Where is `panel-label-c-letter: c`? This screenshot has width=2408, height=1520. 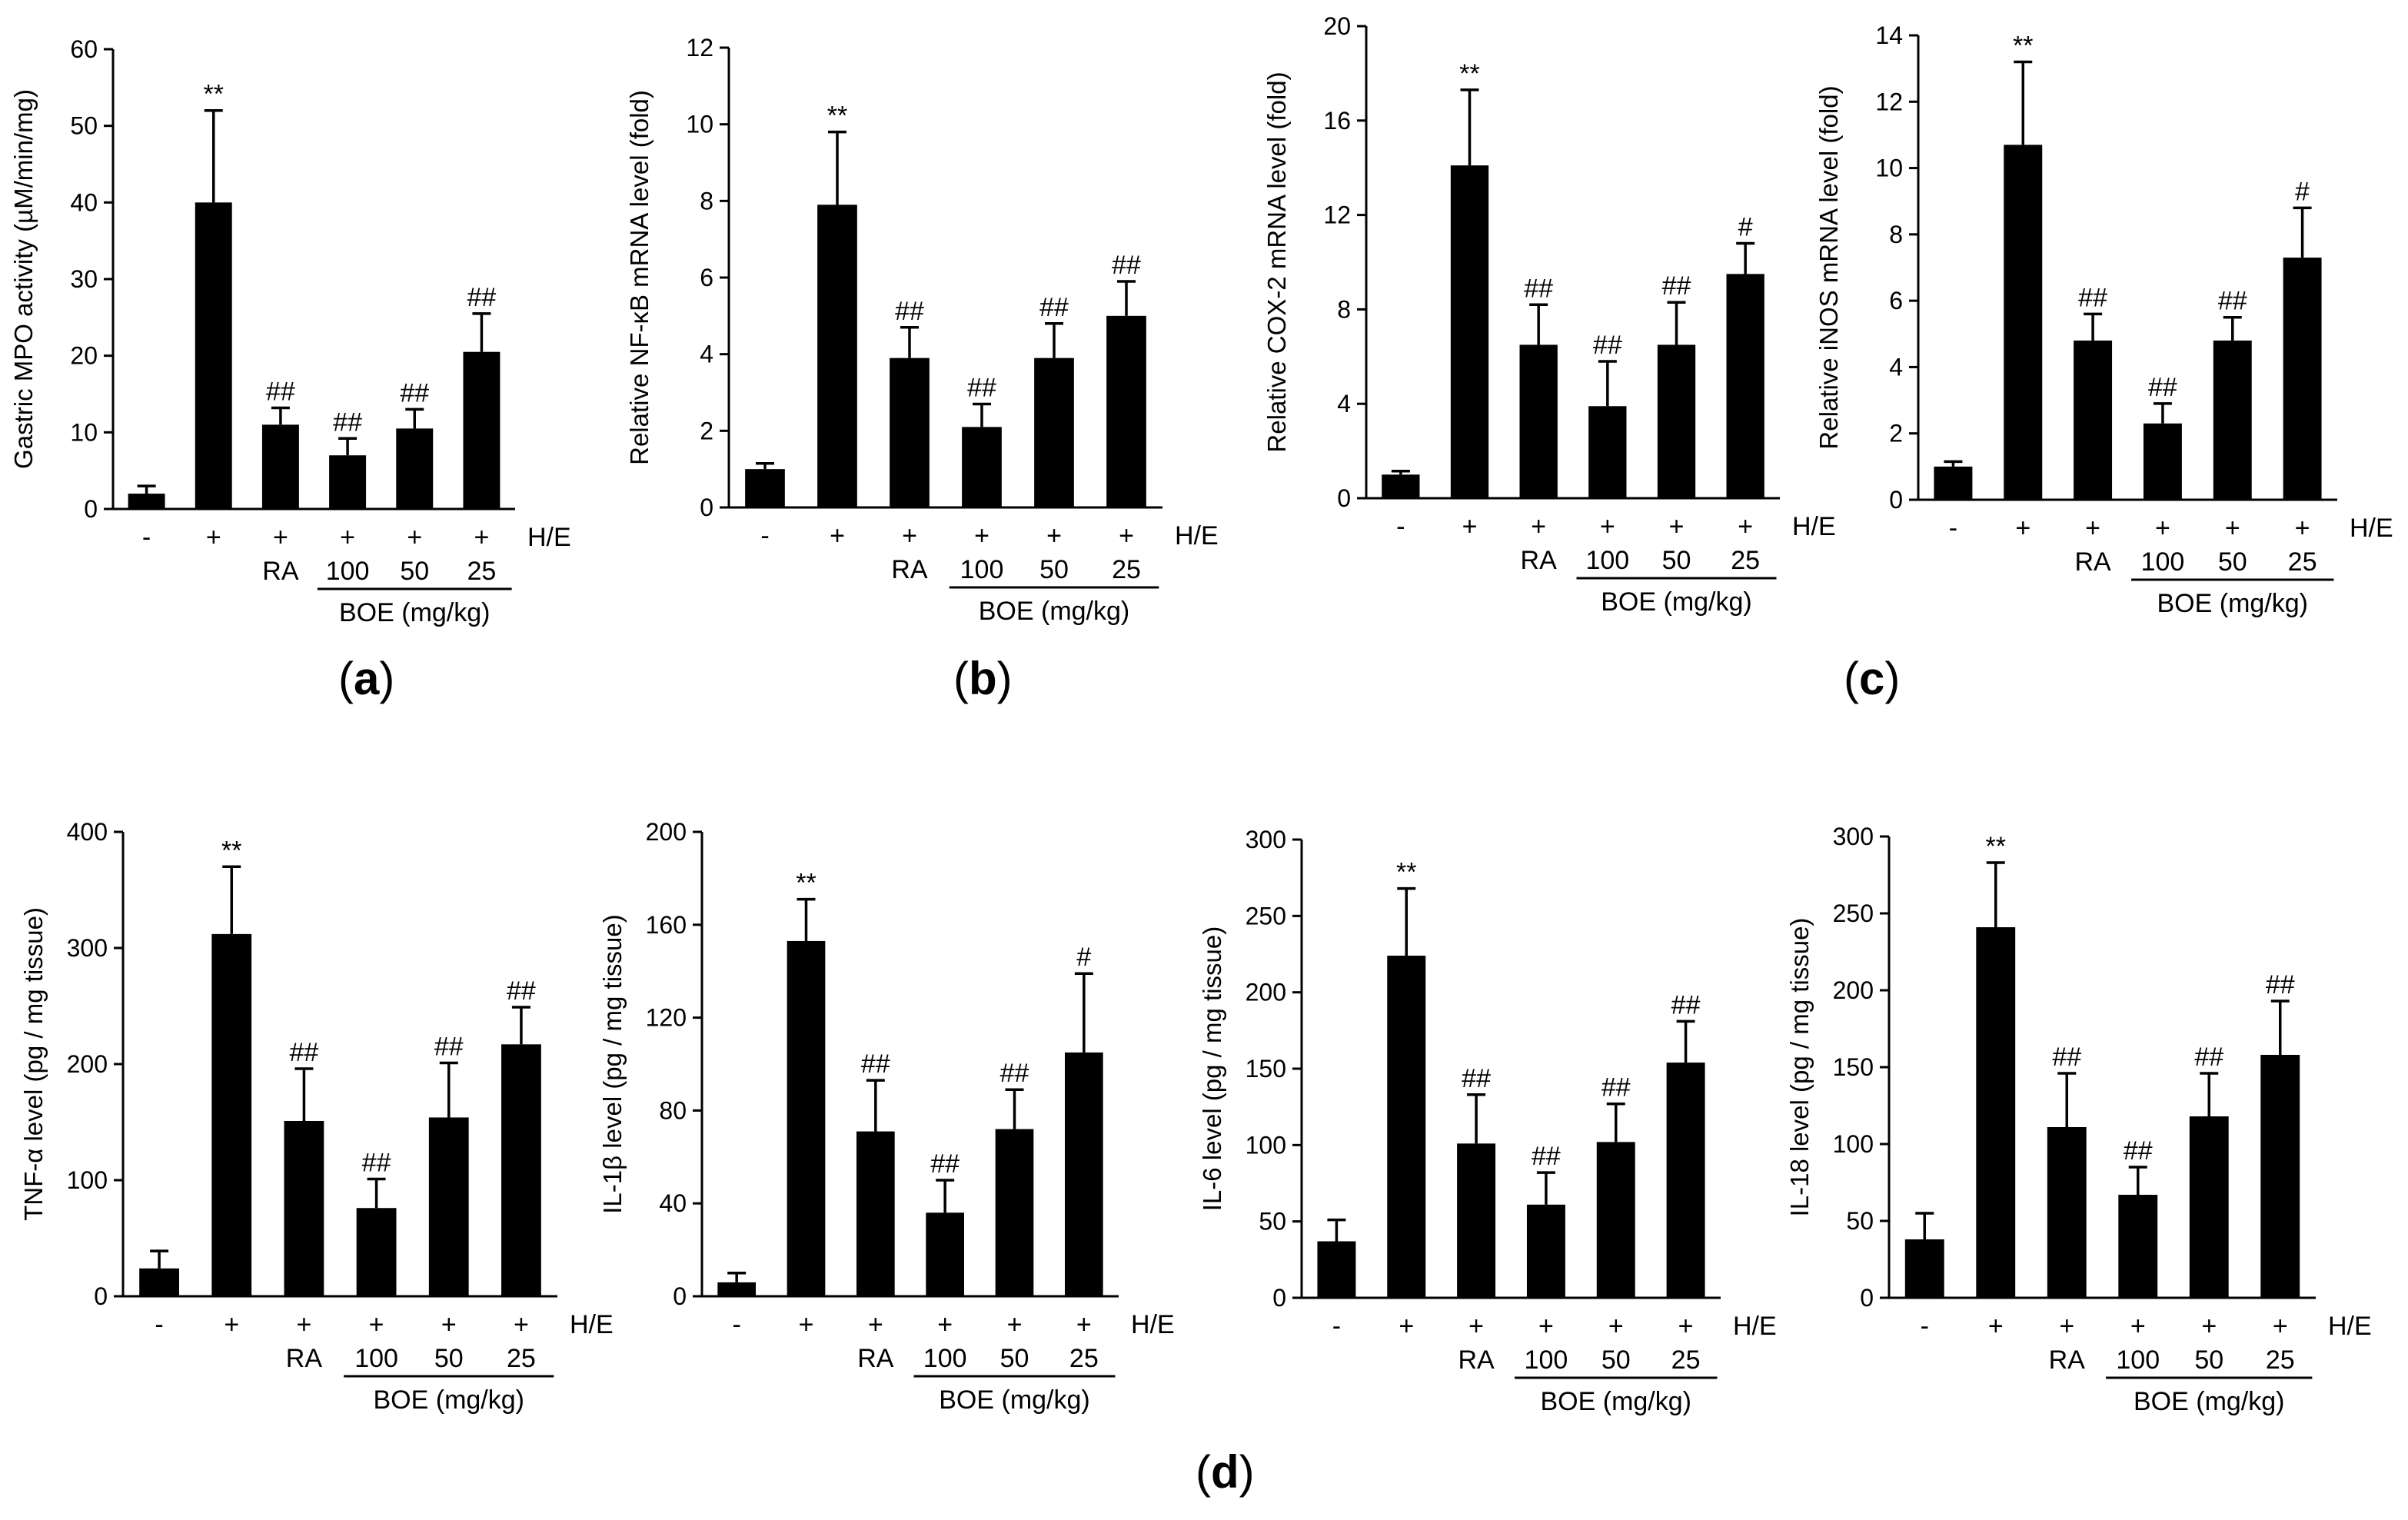 panel-label-c-letter: c is located at coordinates (1872, 678).